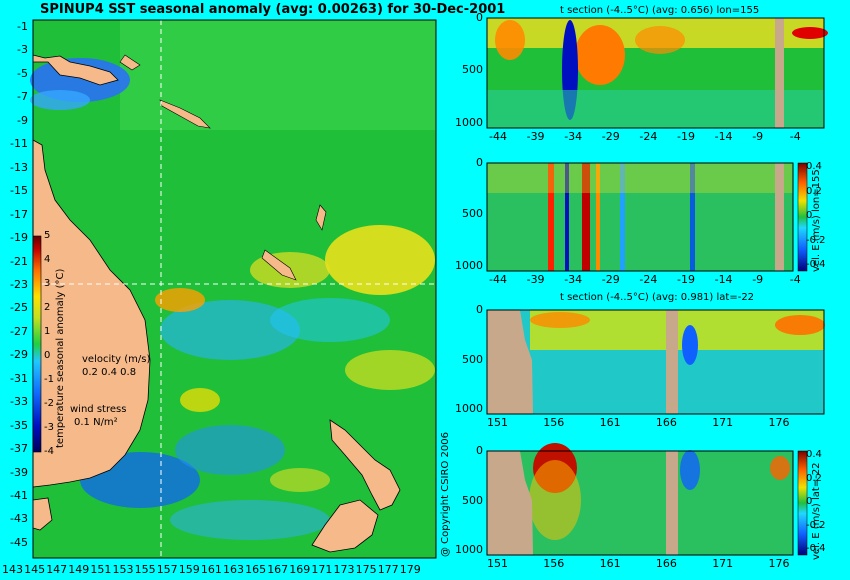  I want to click on panel-3-title: t section (-4..5°C) (avg: 0.981) lat=-22, so click(657, 297).